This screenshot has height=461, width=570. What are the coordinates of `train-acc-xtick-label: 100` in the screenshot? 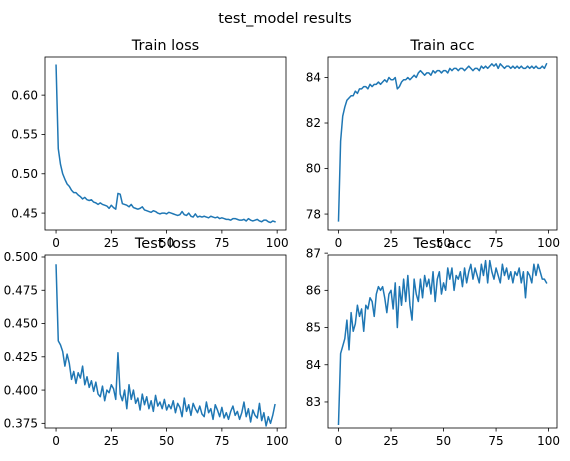 It's located at (548, 243).